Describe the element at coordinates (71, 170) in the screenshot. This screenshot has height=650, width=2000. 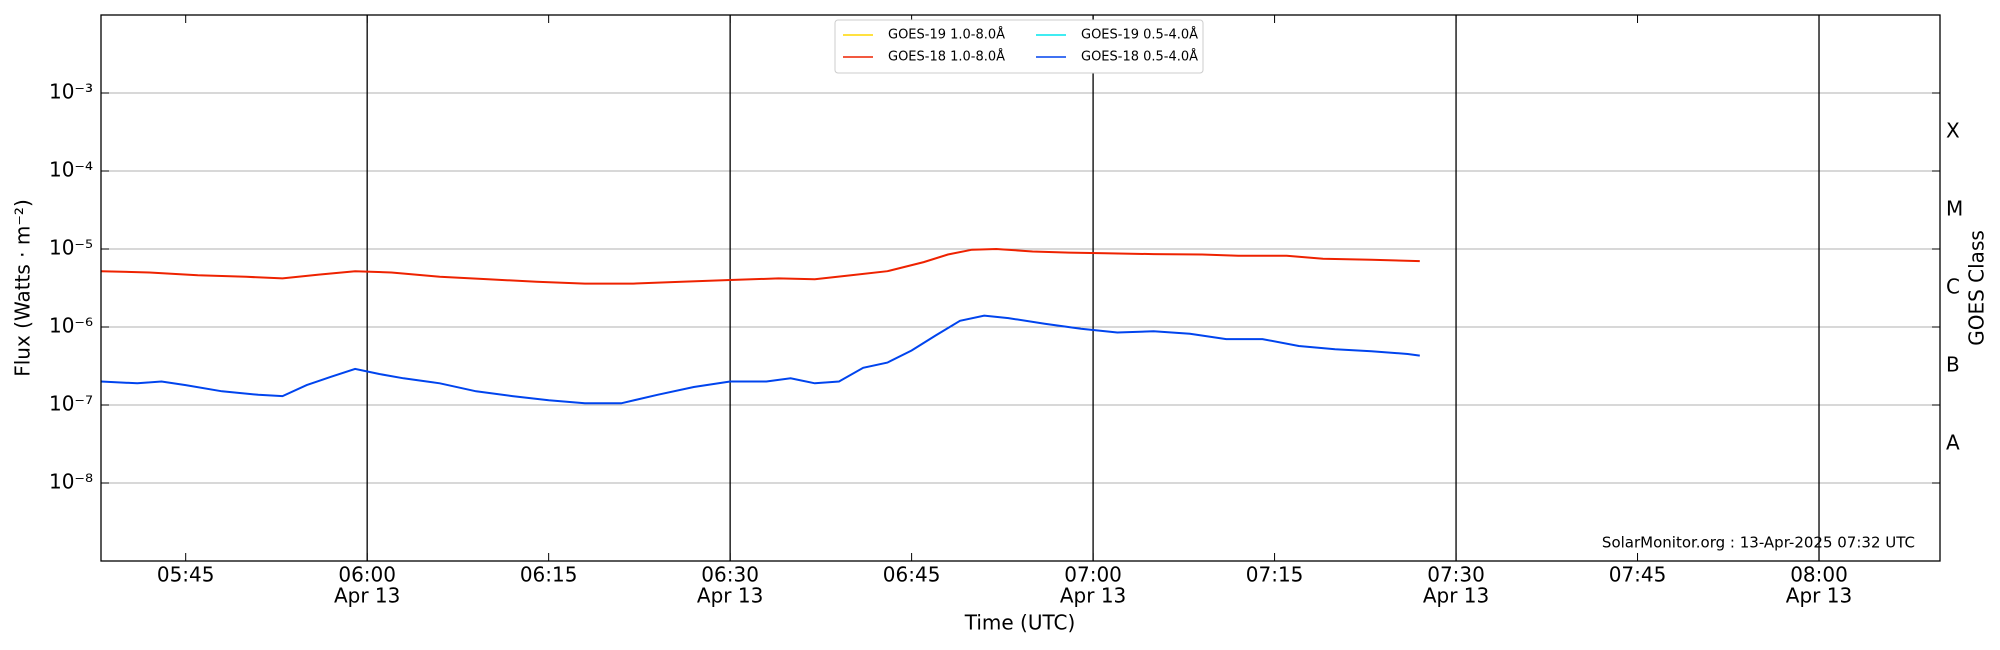
I see `y-tick-label: 10⁻⁴` at that location.